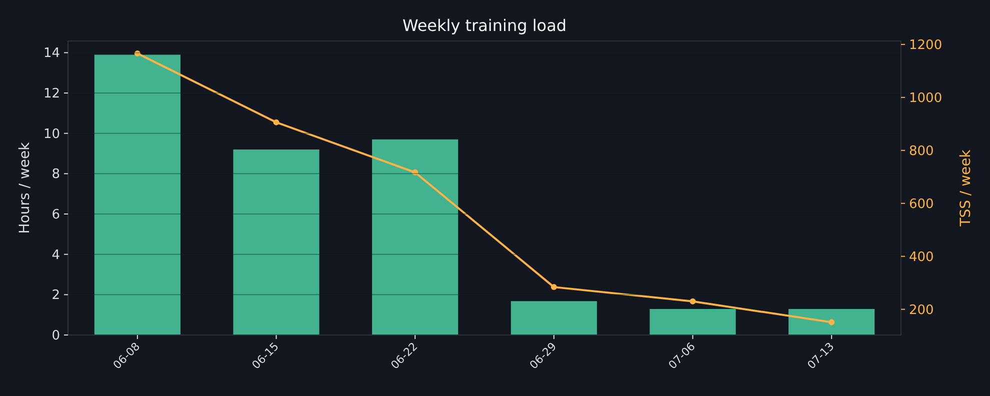 The image size is (990, 396). What do you see at coordinates (56, 336) in the screenshot?
I see `y-tick-label: 0` at bounding box center [56, 336].